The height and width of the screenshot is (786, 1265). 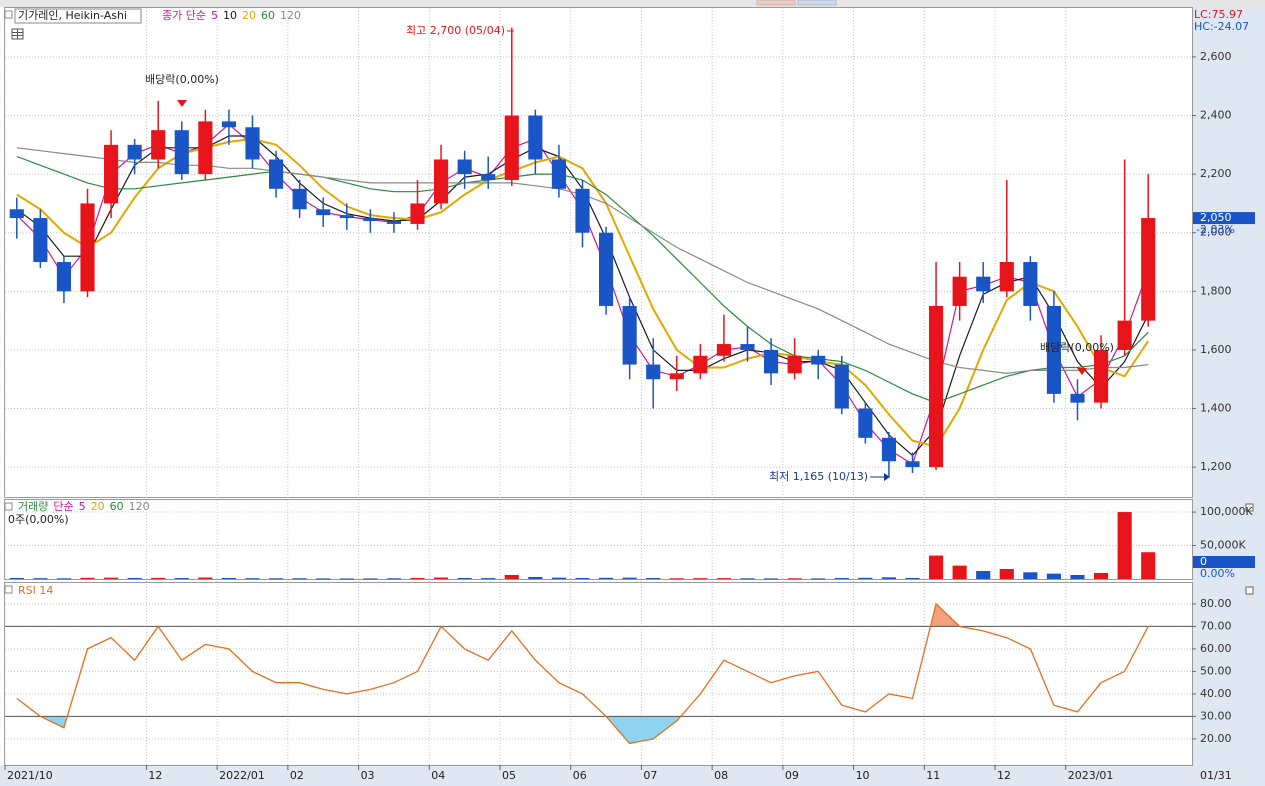 I want to click on x-tick-label: 2022/01, so click(x=242, y=775).